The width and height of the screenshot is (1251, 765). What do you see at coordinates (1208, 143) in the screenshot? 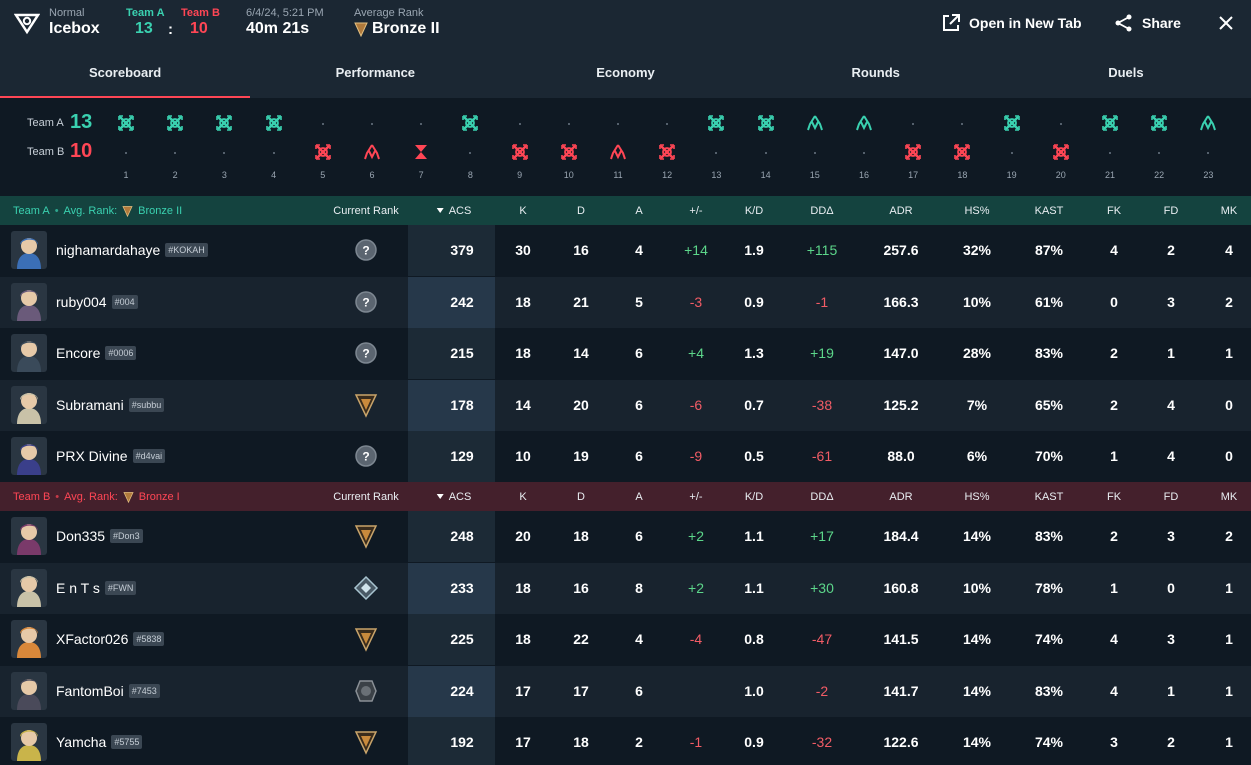
I see `round-23: 23` at bounding box center [1208, 143].